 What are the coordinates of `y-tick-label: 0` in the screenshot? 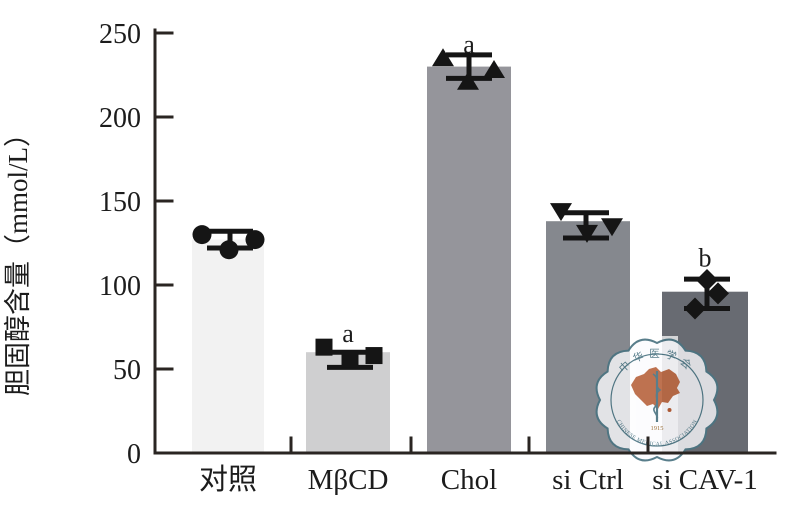 It's located at (134, 454).